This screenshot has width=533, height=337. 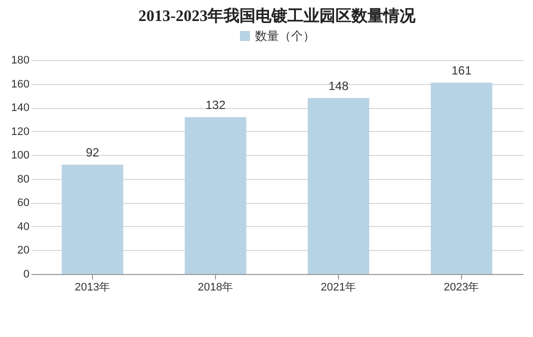 I want to click on y-tick-label: 40, so click(x=23, y=226).